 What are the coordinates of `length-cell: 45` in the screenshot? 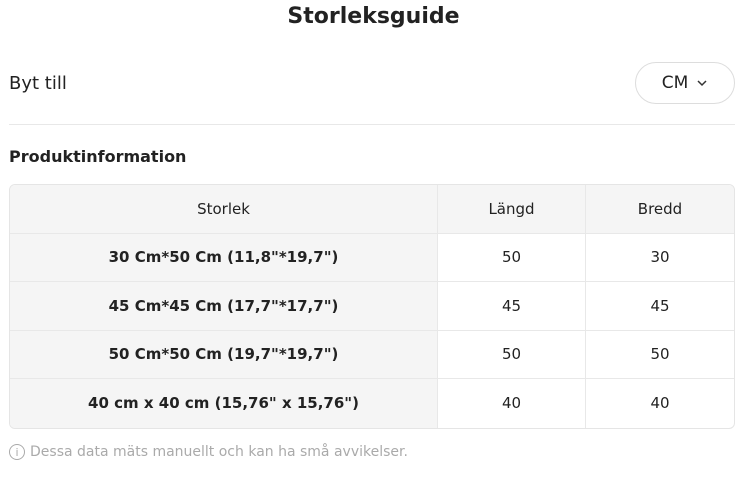 It's located at (512, 306).